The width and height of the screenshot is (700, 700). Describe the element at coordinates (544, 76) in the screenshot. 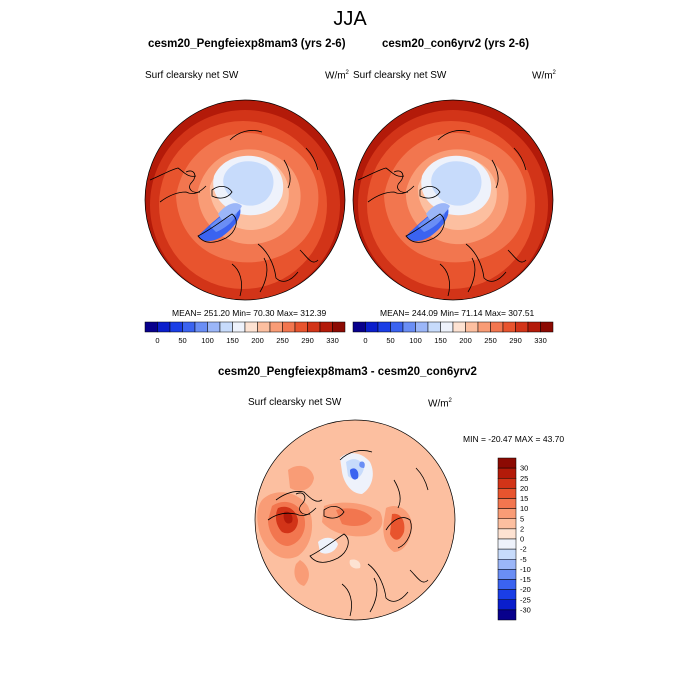

I see `panel-2-units: W/m2` at that location.